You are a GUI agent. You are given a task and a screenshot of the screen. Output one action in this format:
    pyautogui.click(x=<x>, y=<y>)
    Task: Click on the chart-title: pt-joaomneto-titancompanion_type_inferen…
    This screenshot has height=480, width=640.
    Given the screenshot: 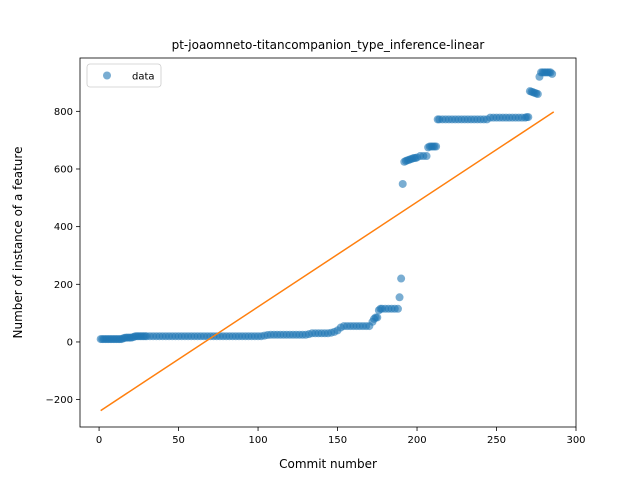 What is the action you would take?
    pyautogui.click(x=328, y=45)
    